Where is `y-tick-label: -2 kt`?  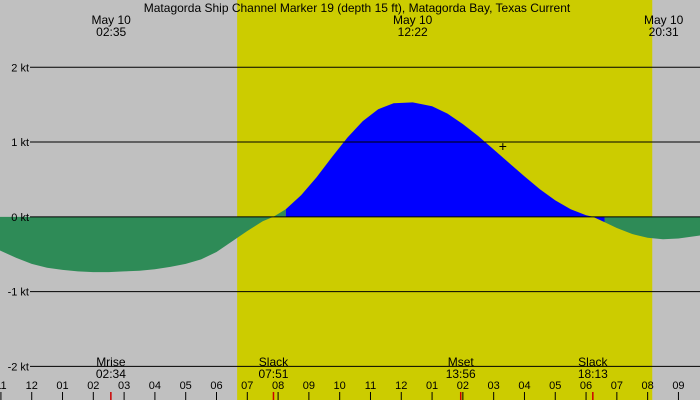
y-tick-label: -2 kt is located at coordinates (18, 367).